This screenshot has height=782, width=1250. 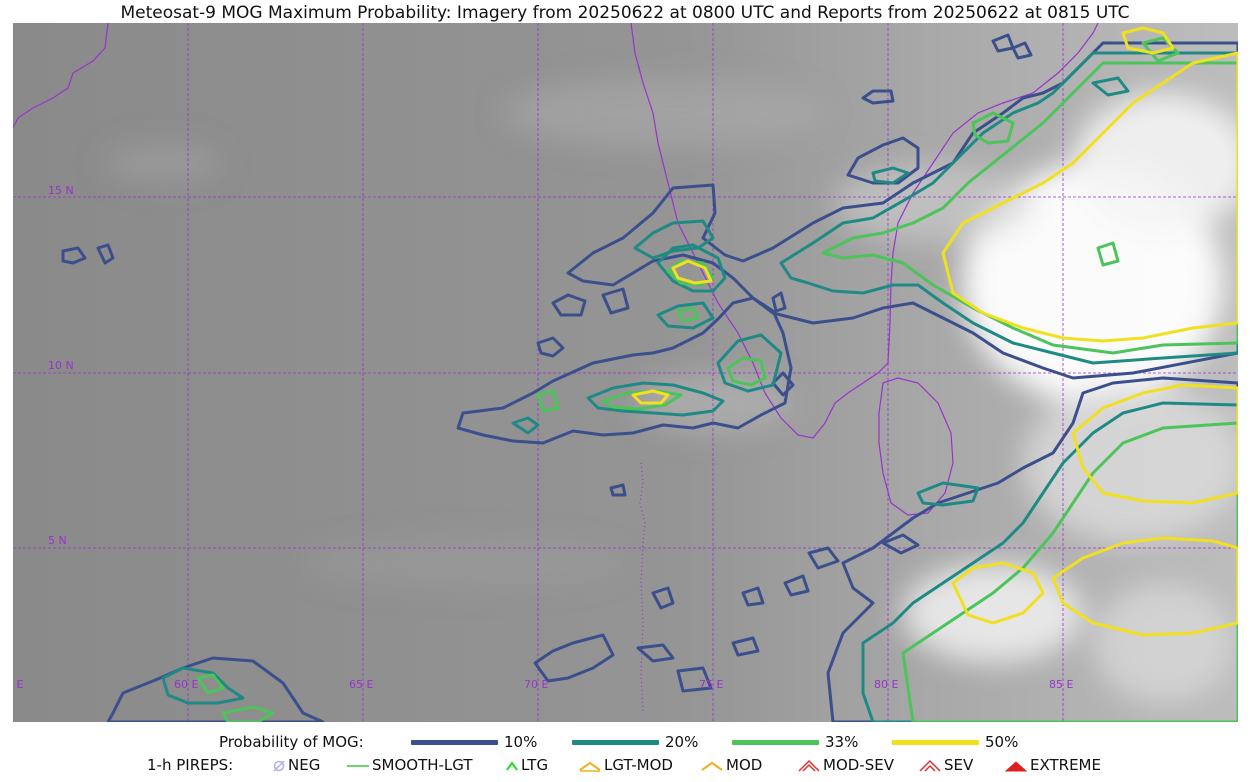 I want to click on pirep-ltg: LTG, so click(x=526, y=765).